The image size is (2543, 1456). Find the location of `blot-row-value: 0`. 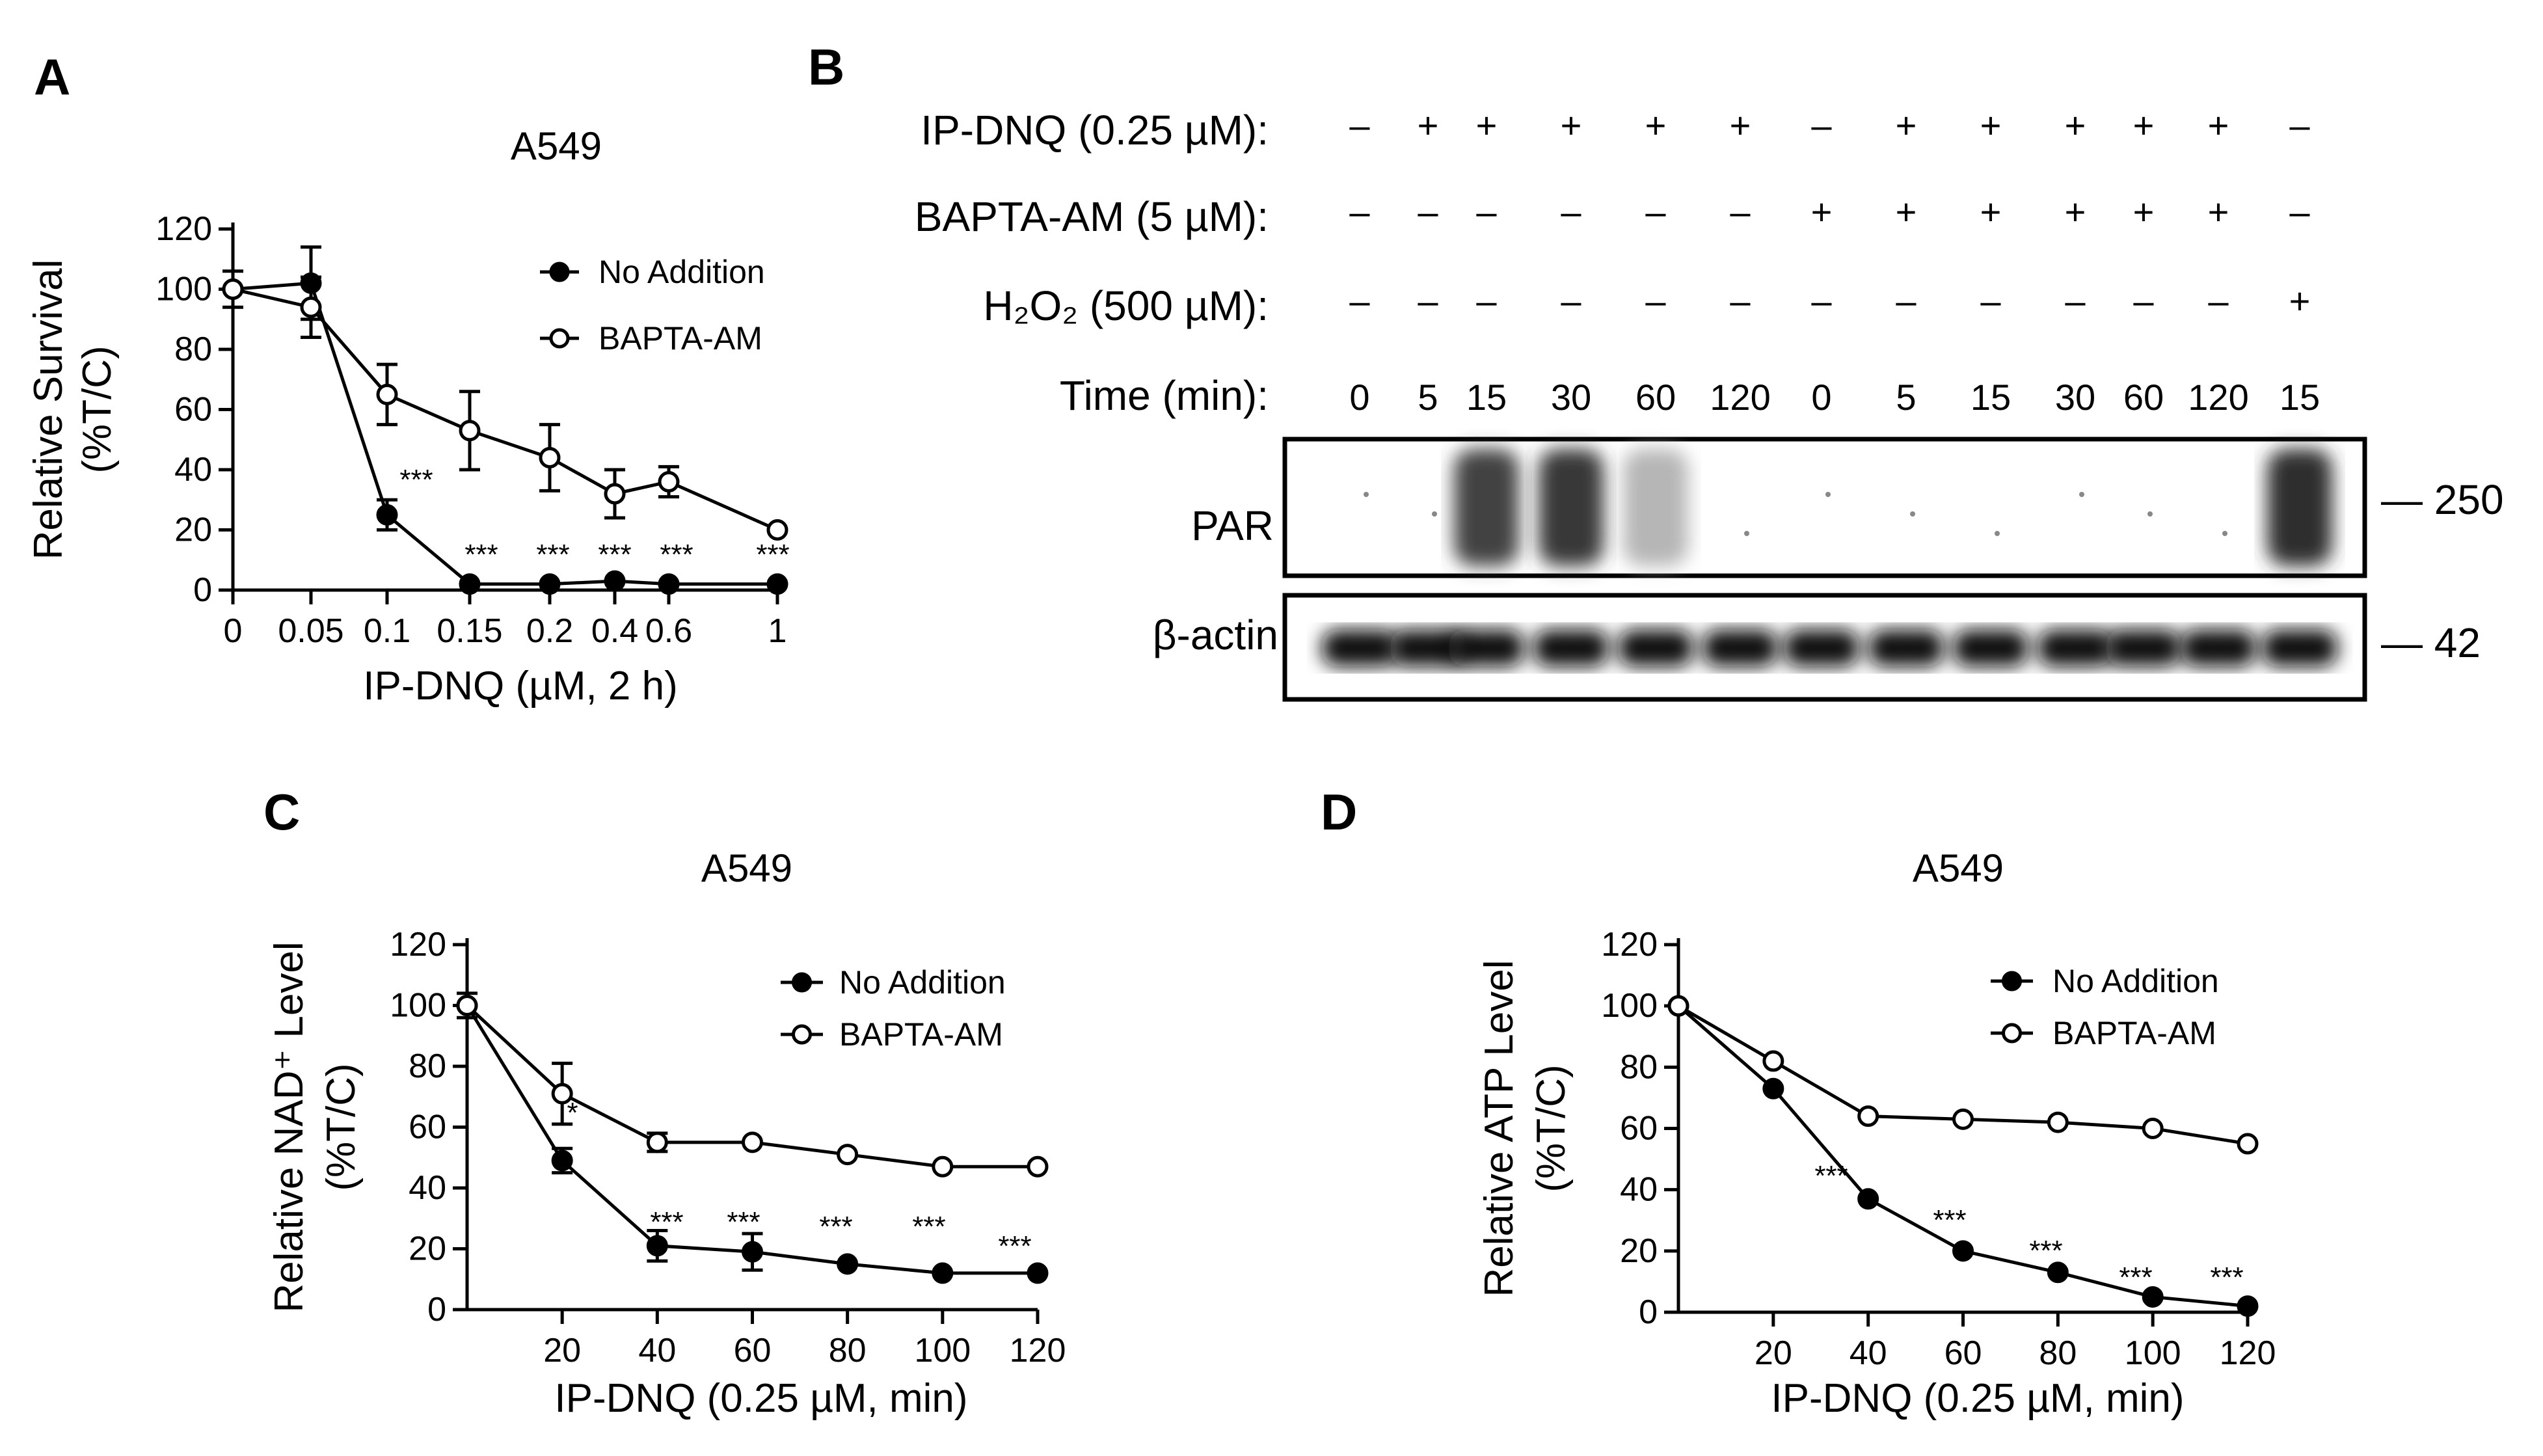

blot-row-value: 0 is located at coordinates (1821, 397).